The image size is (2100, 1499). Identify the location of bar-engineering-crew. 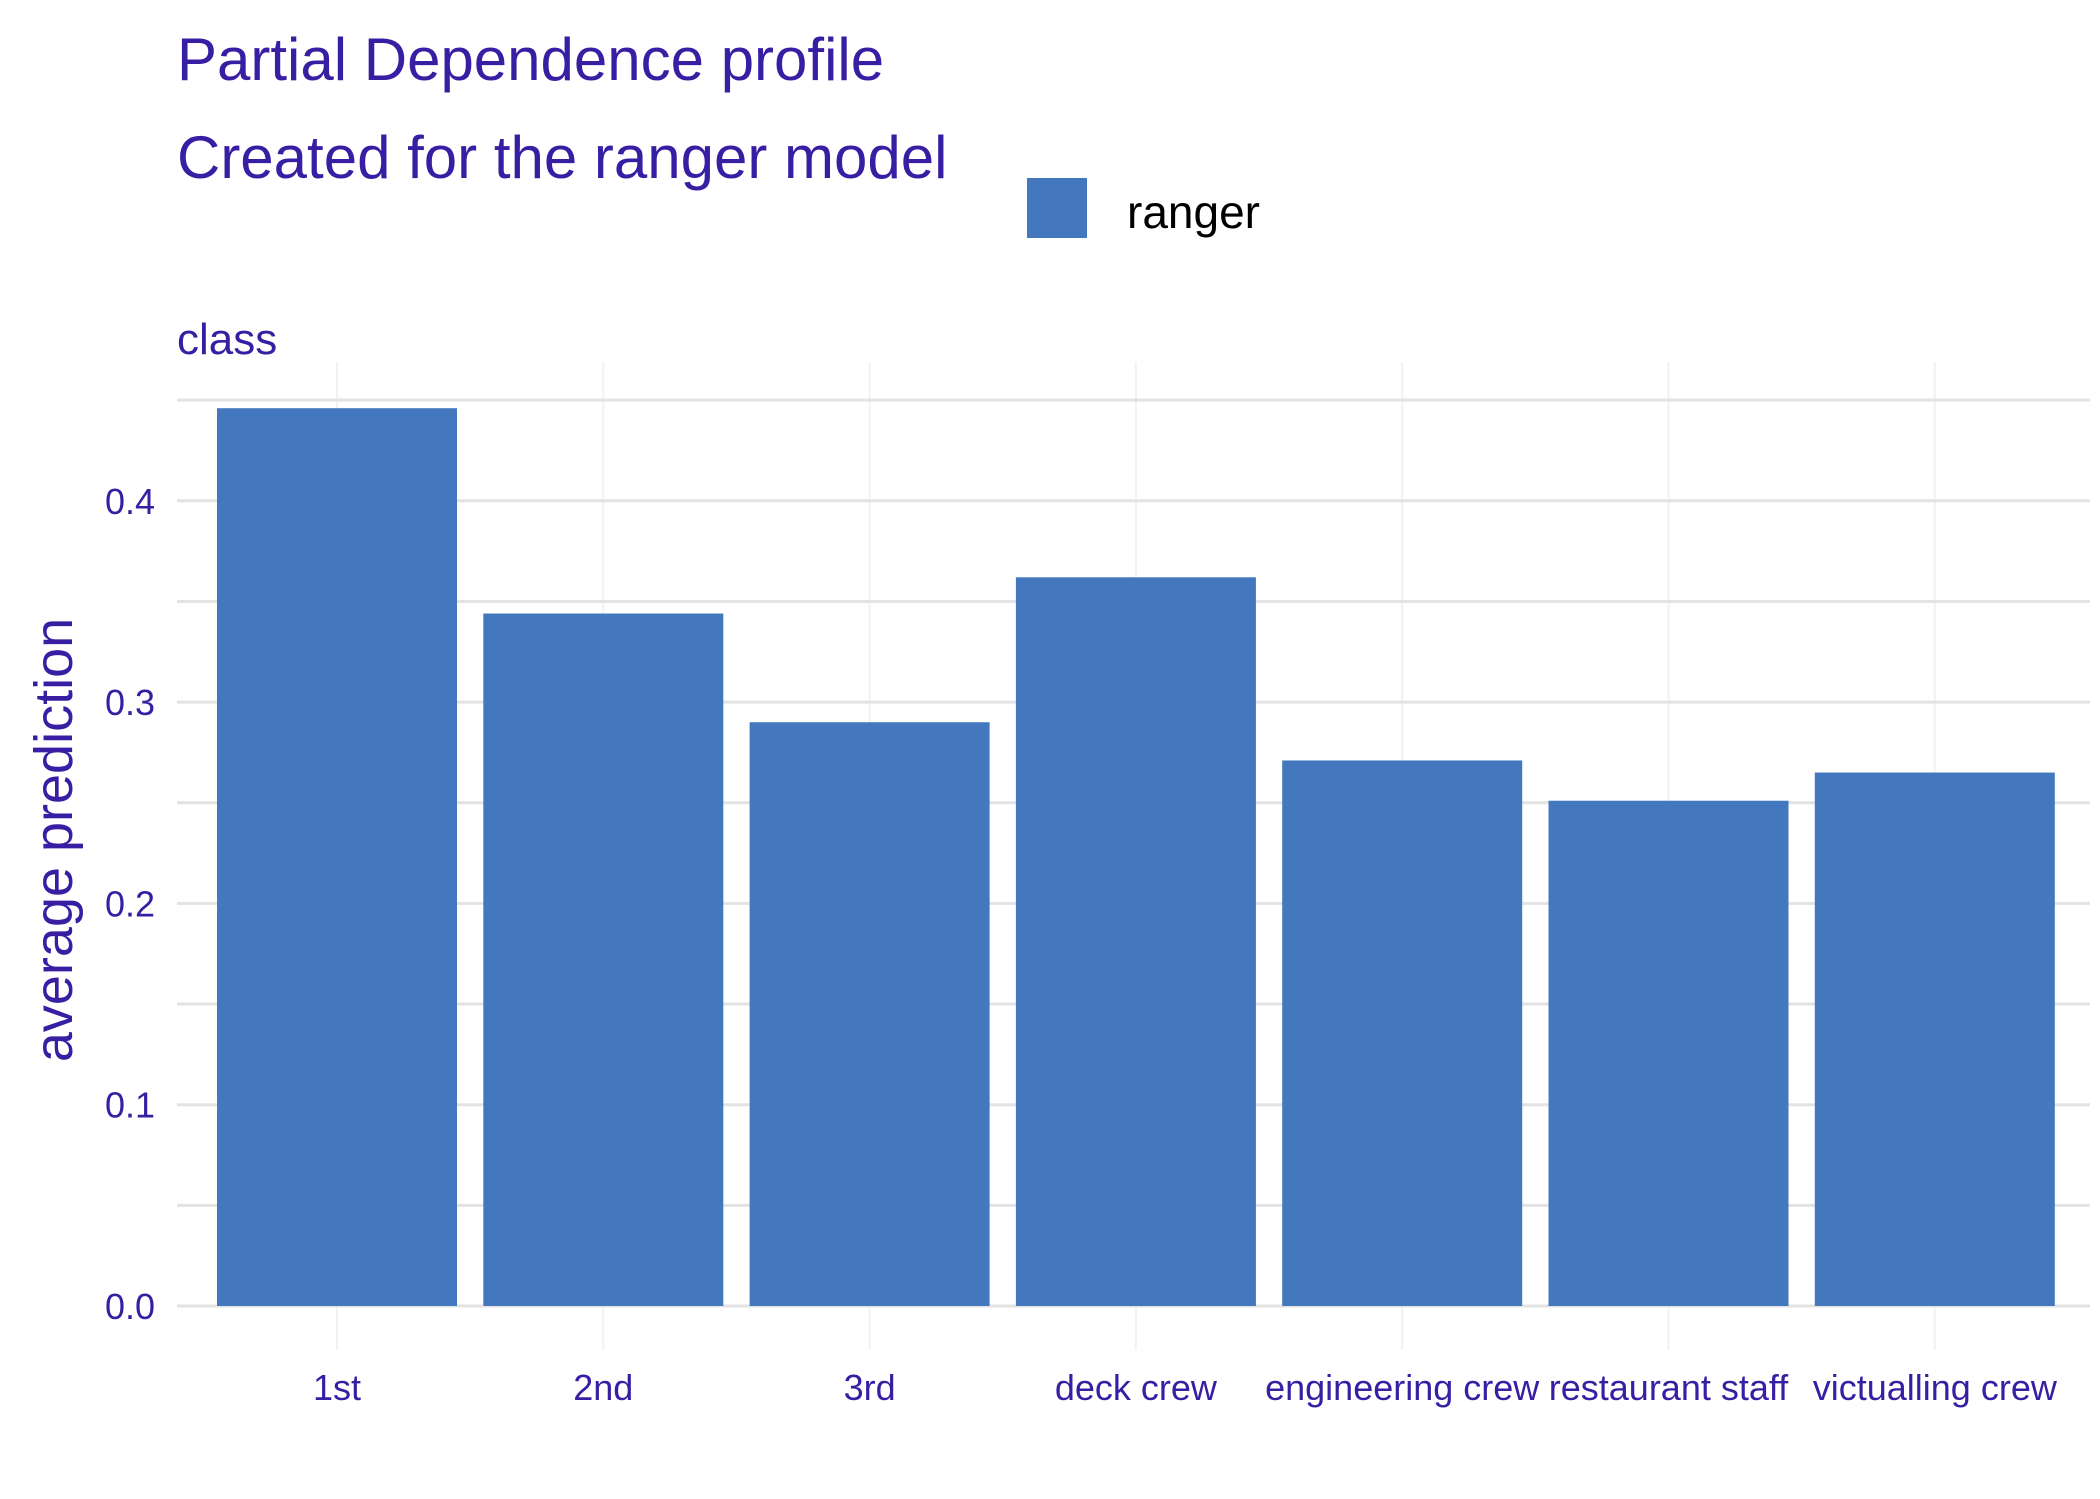
(1402, 1033).